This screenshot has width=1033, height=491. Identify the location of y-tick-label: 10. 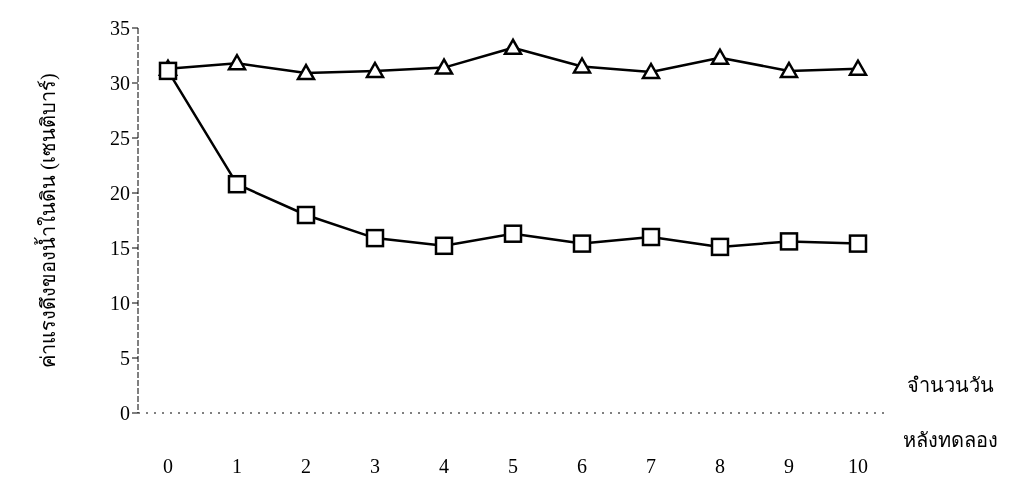
(120, 303).